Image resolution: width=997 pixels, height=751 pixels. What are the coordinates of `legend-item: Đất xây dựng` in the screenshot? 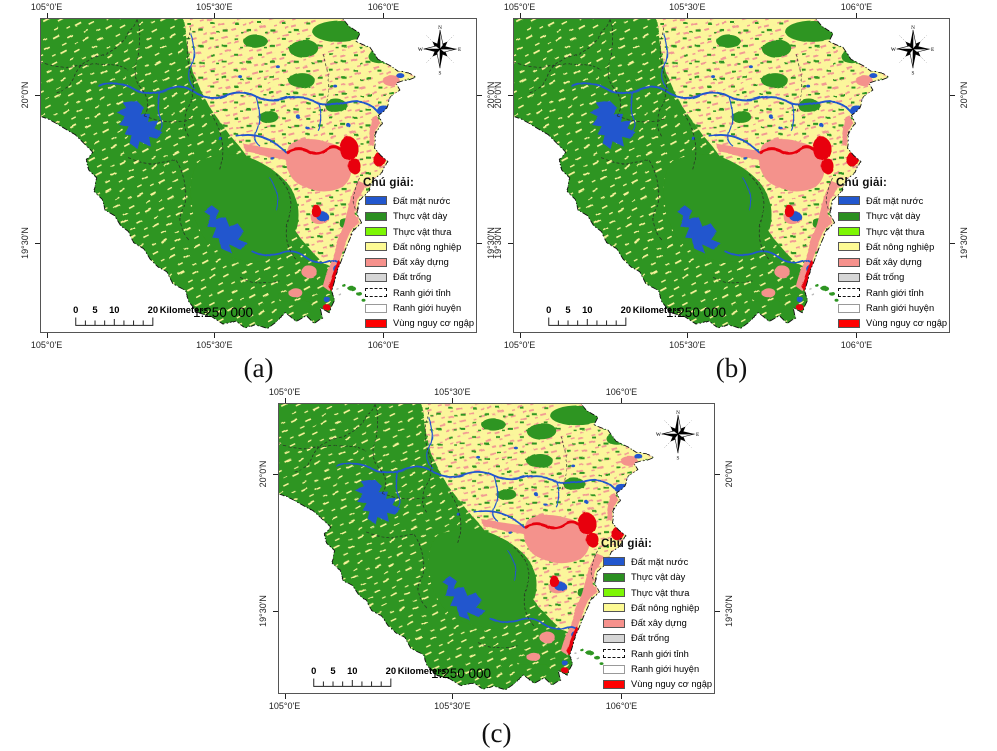 It's located at (655, 623).